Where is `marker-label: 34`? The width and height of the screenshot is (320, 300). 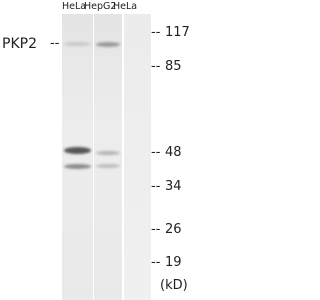
marker-label: 34 is located at coordinates (173, 186).